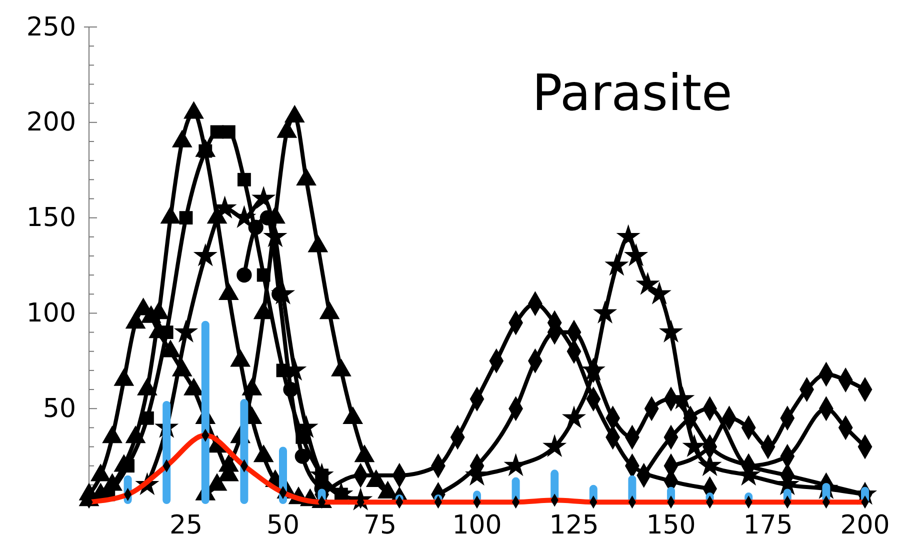 The image size is (903, 546). What do you see at coordinates (283, 525) in the screenshot?
I see `x-tick-label: 50` at bounding box center [283, 525].